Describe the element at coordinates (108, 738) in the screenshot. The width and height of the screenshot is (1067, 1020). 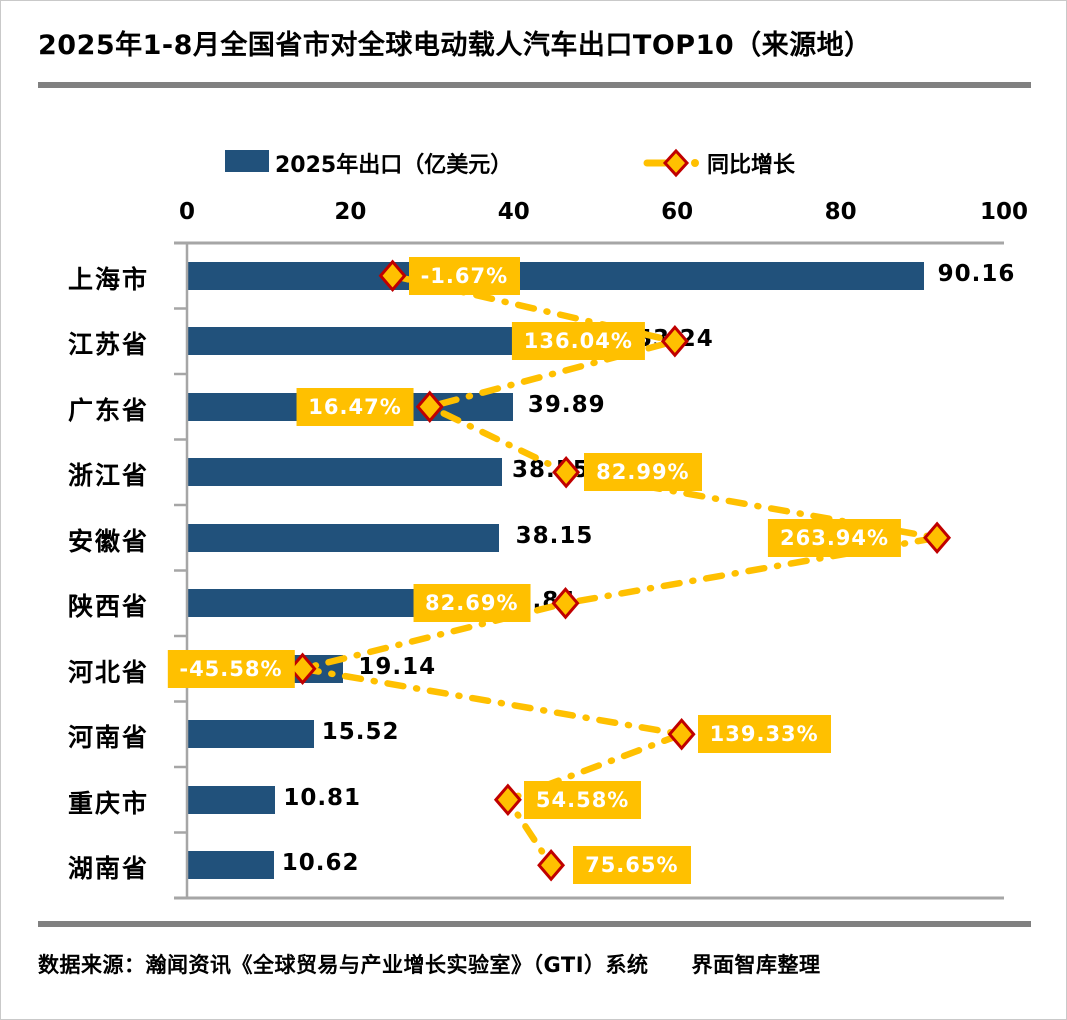
I see `category-label: 河南省` at that location.